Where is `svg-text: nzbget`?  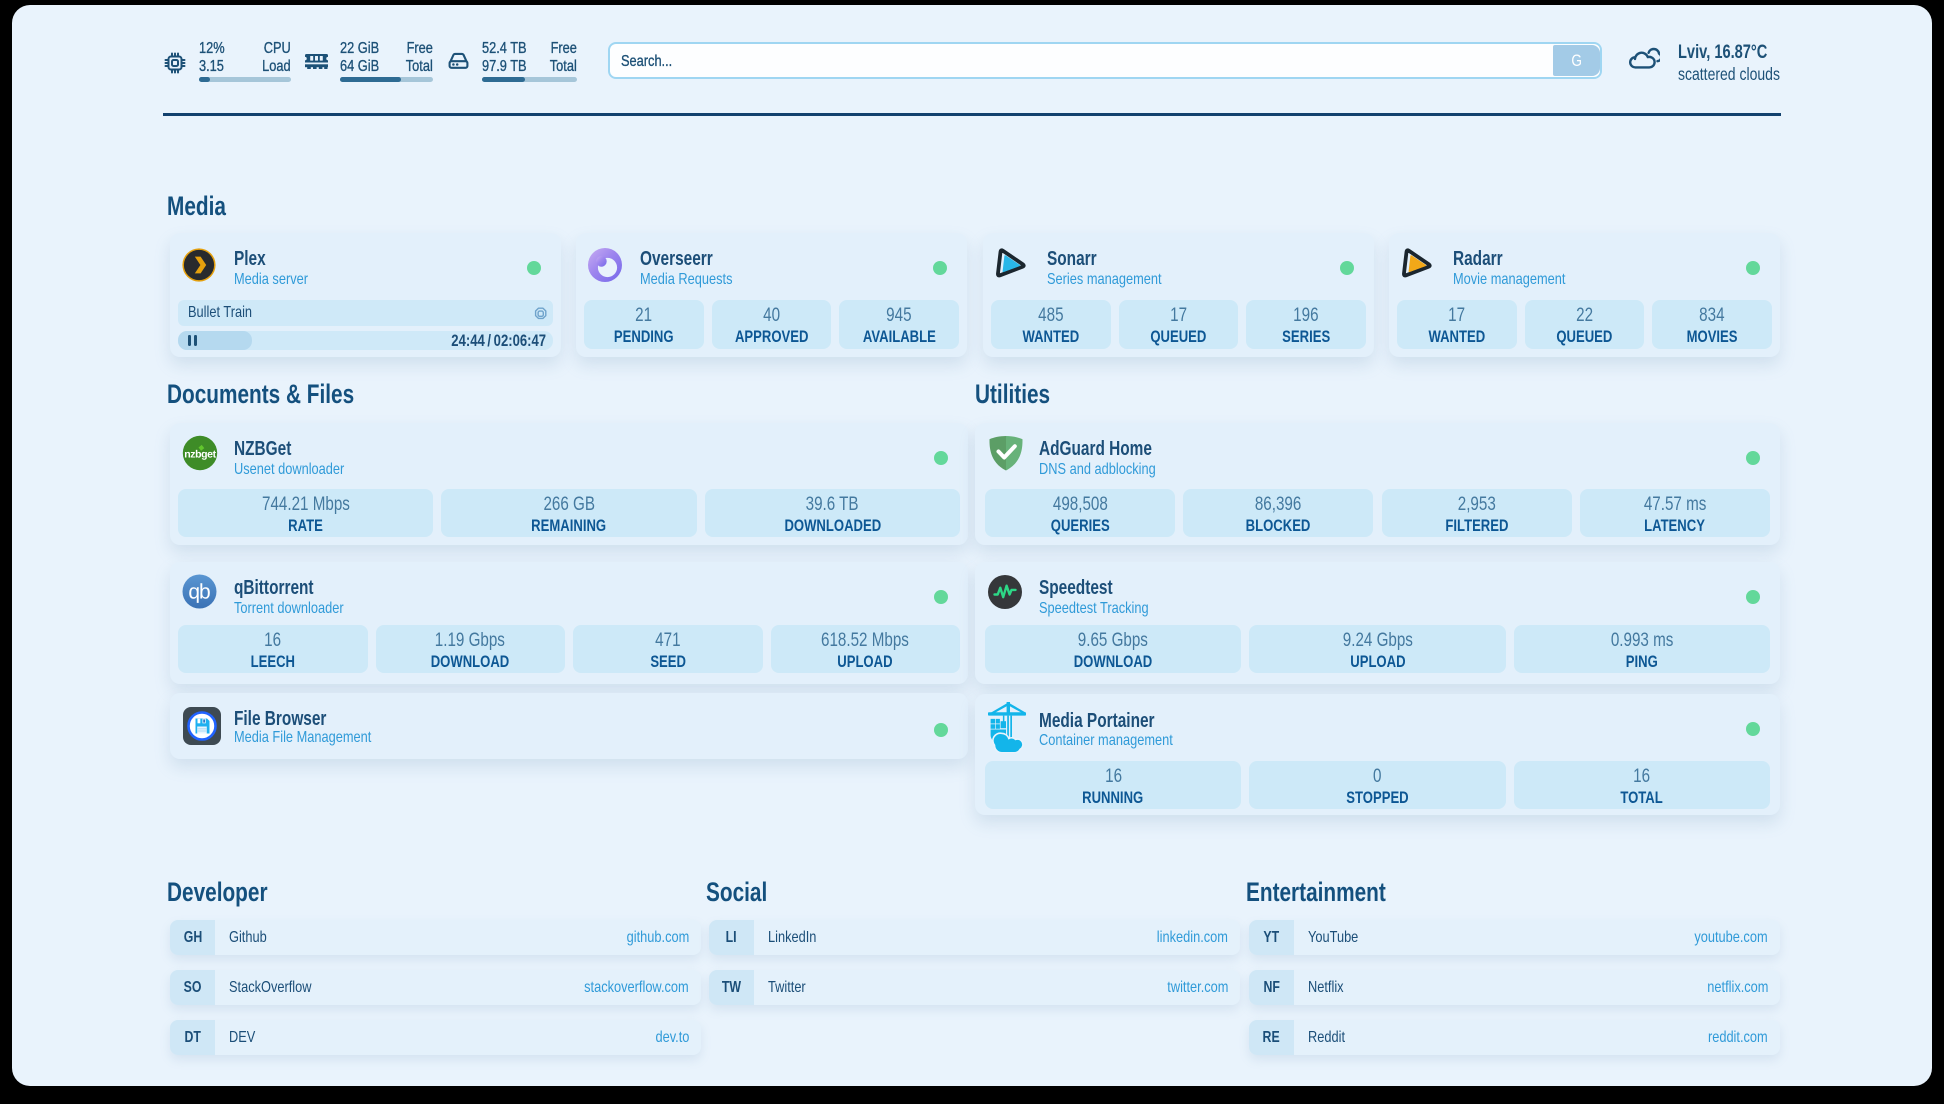 svg-text: nzbget is located at coordinates (200, 455).